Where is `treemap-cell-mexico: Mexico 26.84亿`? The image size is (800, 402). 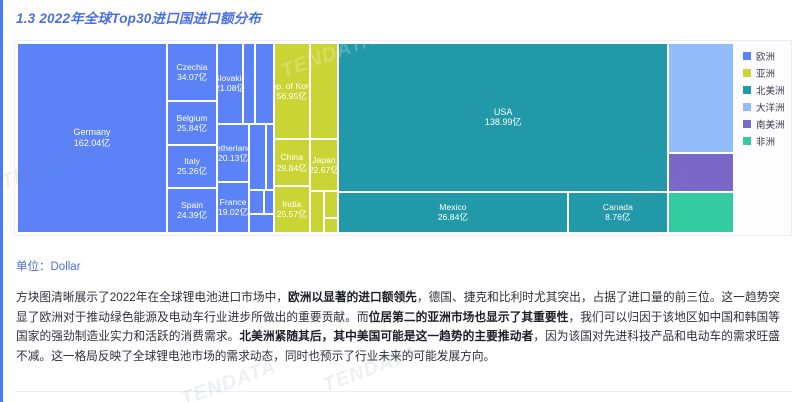
treemap-cell-mexico: Mexico 26.84亿 is located at coordinates (453, 212).